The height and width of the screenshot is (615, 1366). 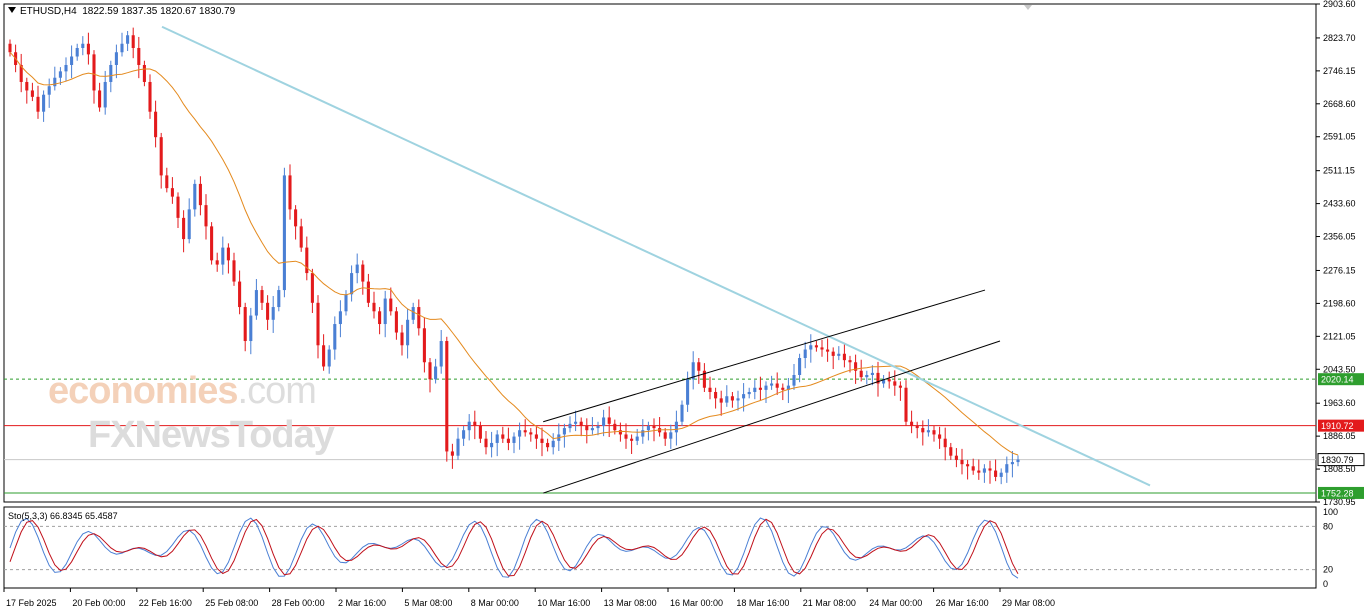 What do you see at coordinates (231, 603) in the screenshot?
I see `time-tick-label: 25 Feb 08:00` at bounding box center [231, 603].